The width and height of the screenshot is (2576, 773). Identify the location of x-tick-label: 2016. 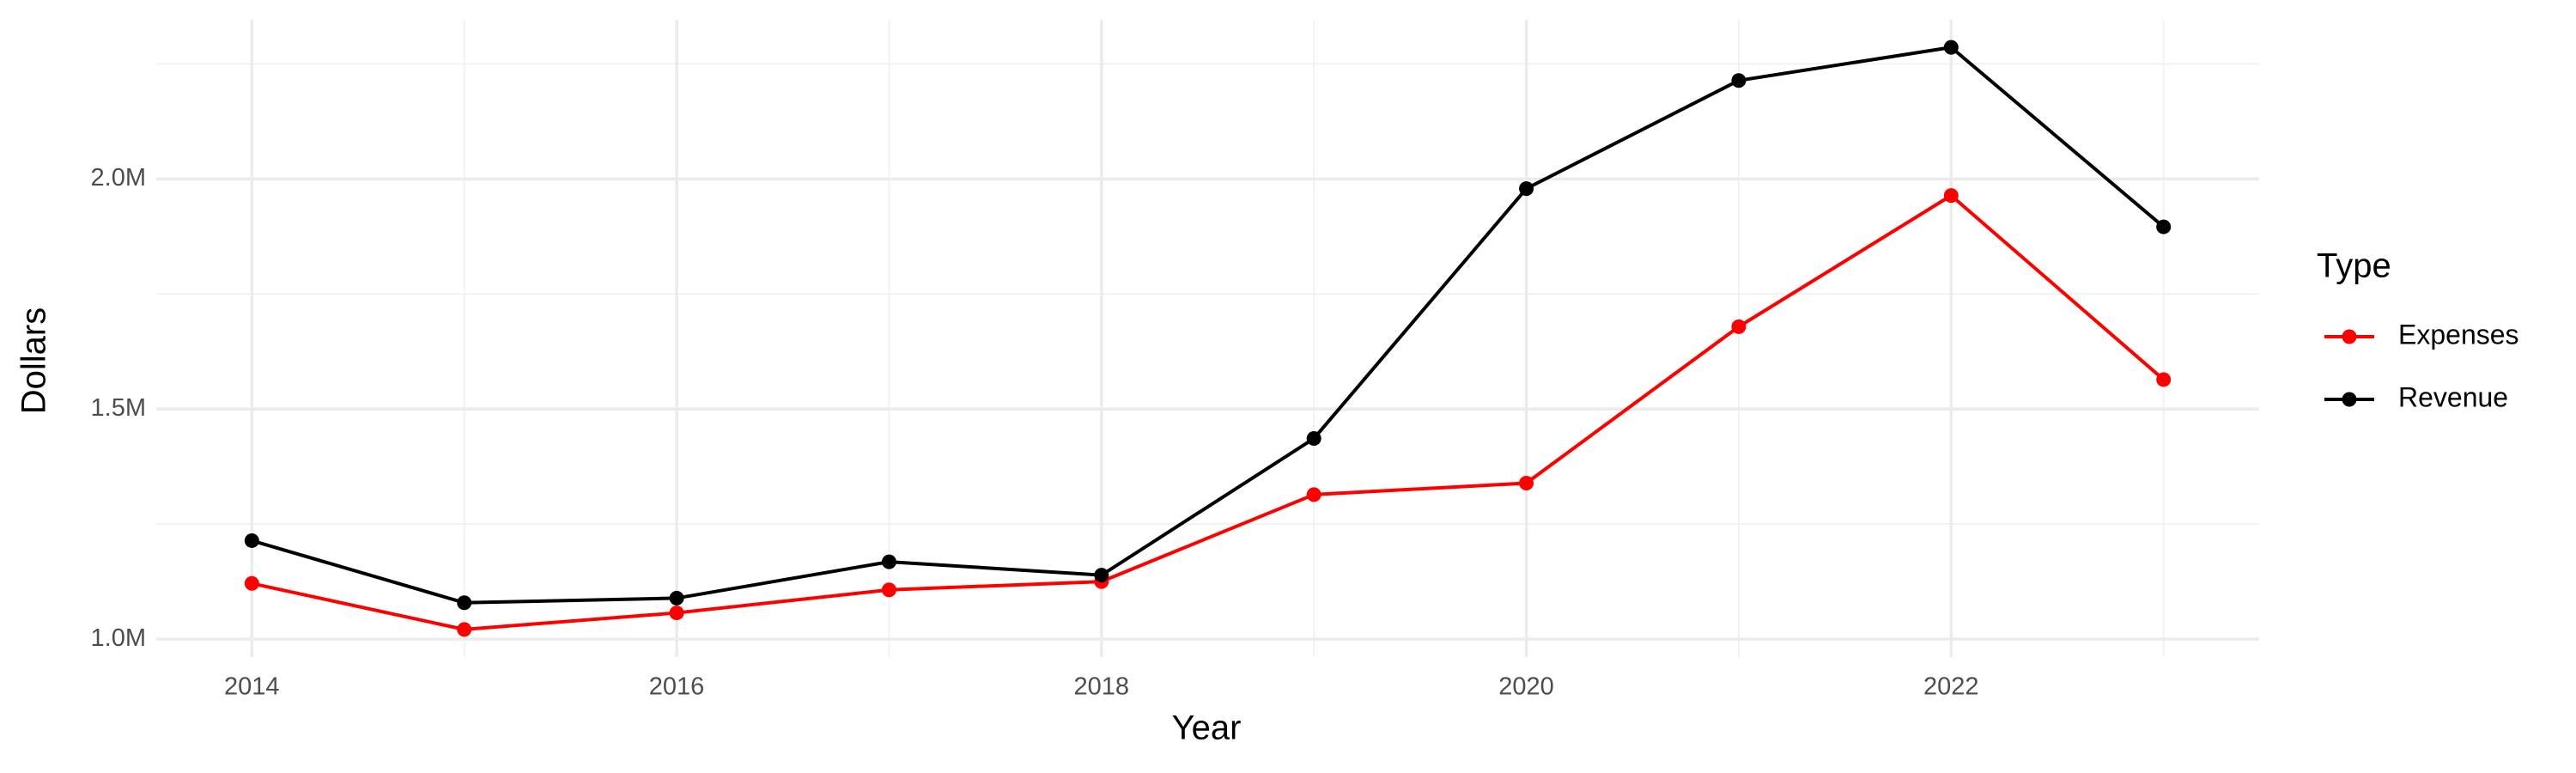
(677, 687).